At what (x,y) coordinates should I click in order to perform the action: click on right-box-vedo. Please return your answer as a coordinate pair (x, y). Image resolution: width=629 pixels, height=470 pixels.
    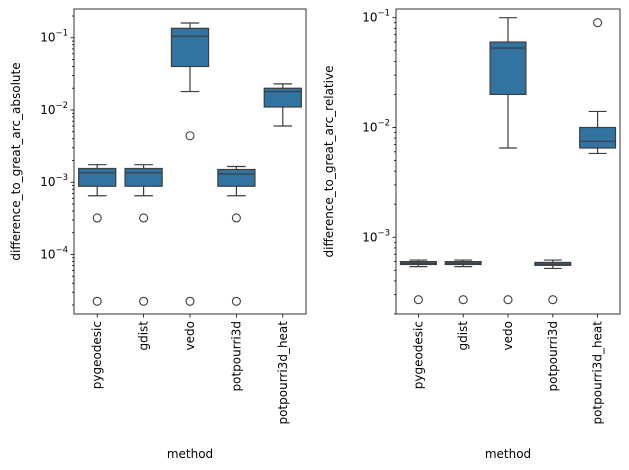
    Looking at the image, I should click on (508, 68).